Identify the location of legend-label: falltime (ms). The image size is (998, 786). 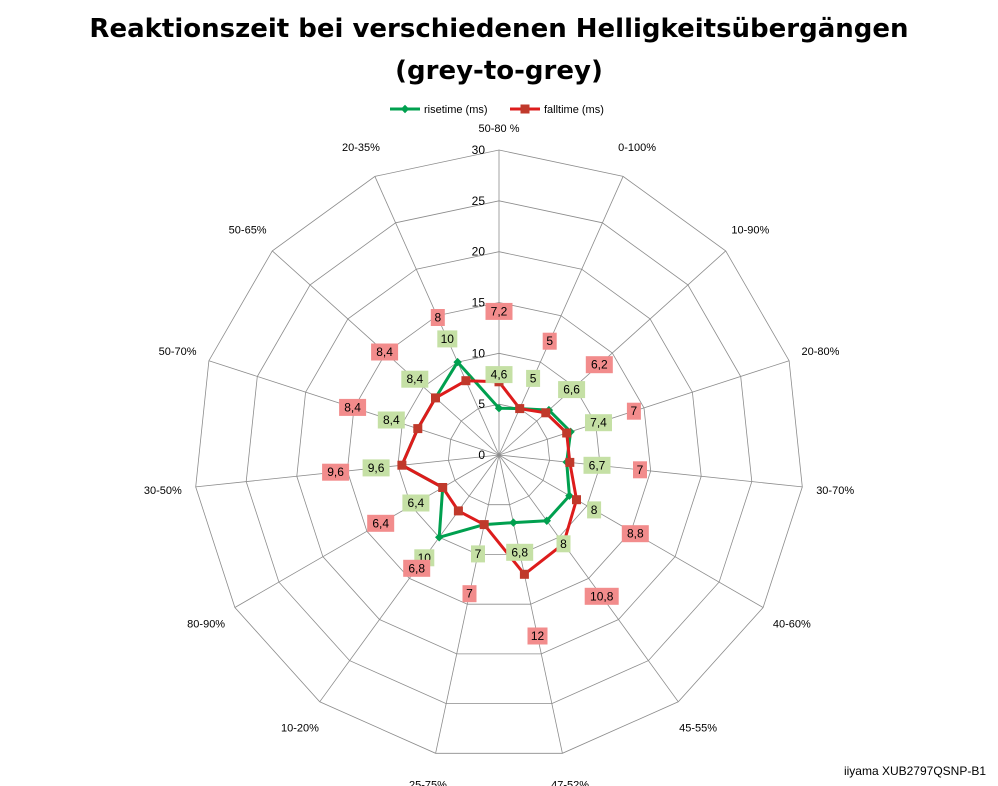
(574, 110).